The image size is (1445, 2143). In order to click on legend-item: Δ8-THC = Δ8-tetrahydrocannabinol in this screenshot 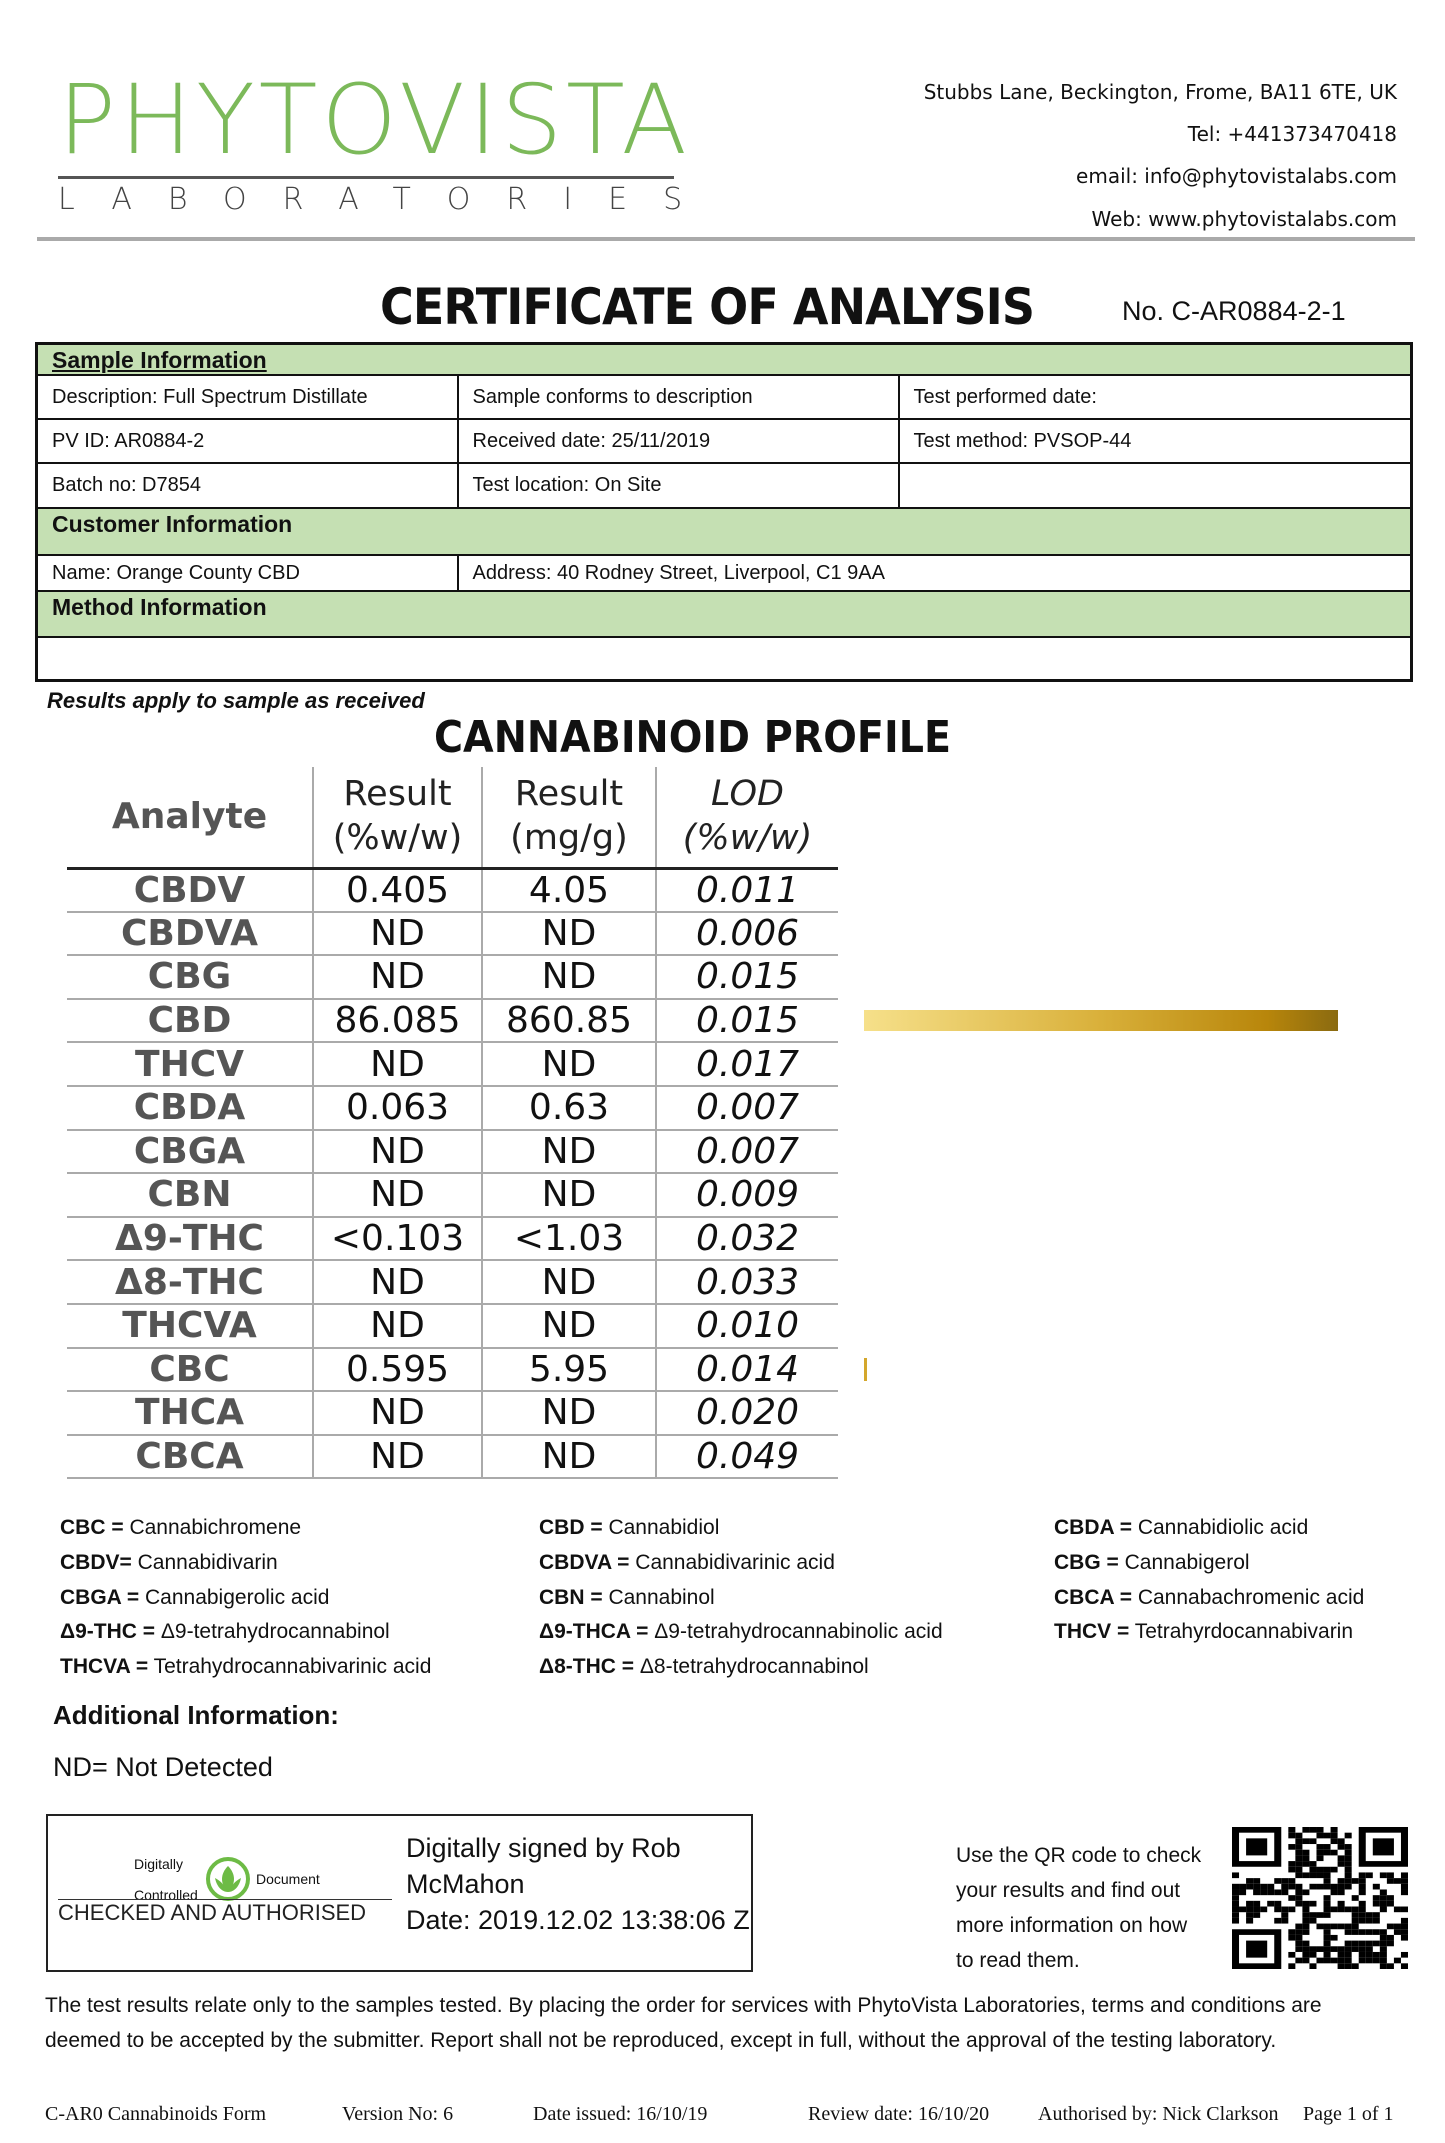, I will do `click(704, 1667)`.